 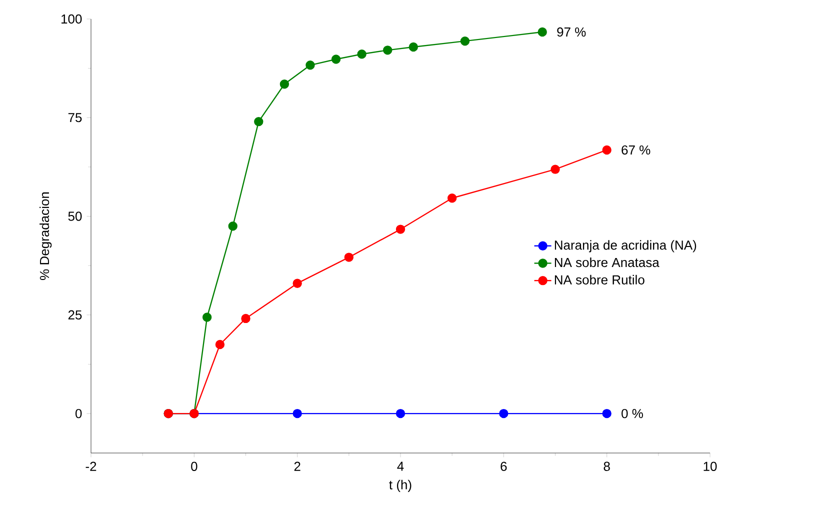 I want to click on annotation: 0 %, so click(x=632, y=413).